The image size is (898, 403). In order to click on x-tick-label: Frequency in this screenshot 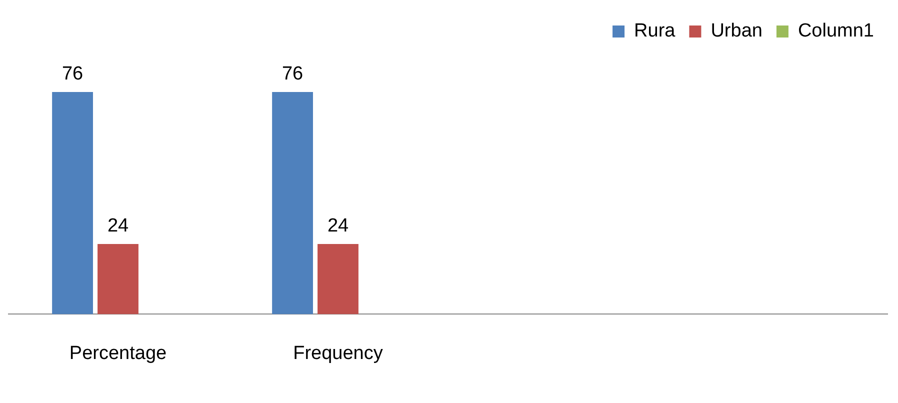, I will do `click(338, 353)`.